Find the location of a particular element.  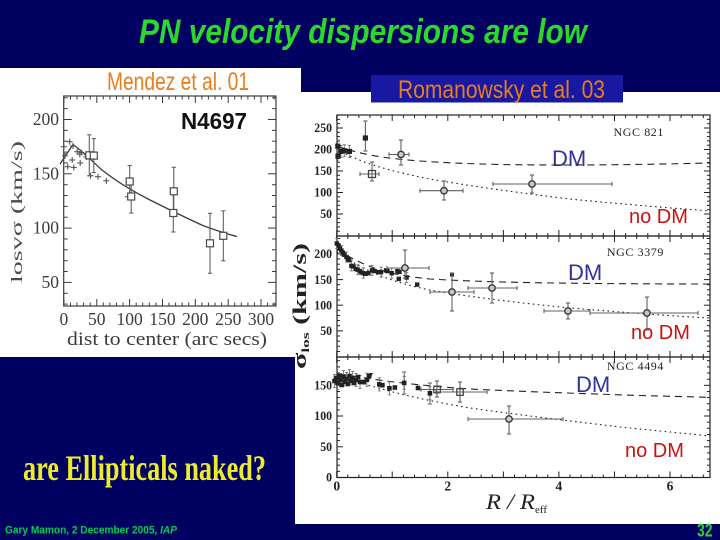

svg-text: R / R is located at coordinates (510, 501).